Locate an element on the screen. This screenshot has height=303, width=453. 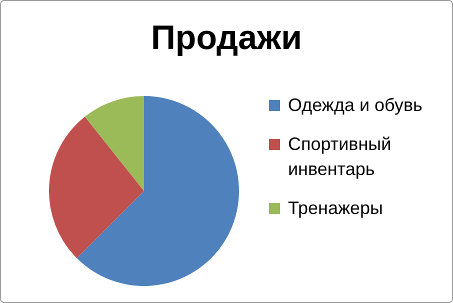
legend-label: Тренажеры is located at coordinates (335, 208).